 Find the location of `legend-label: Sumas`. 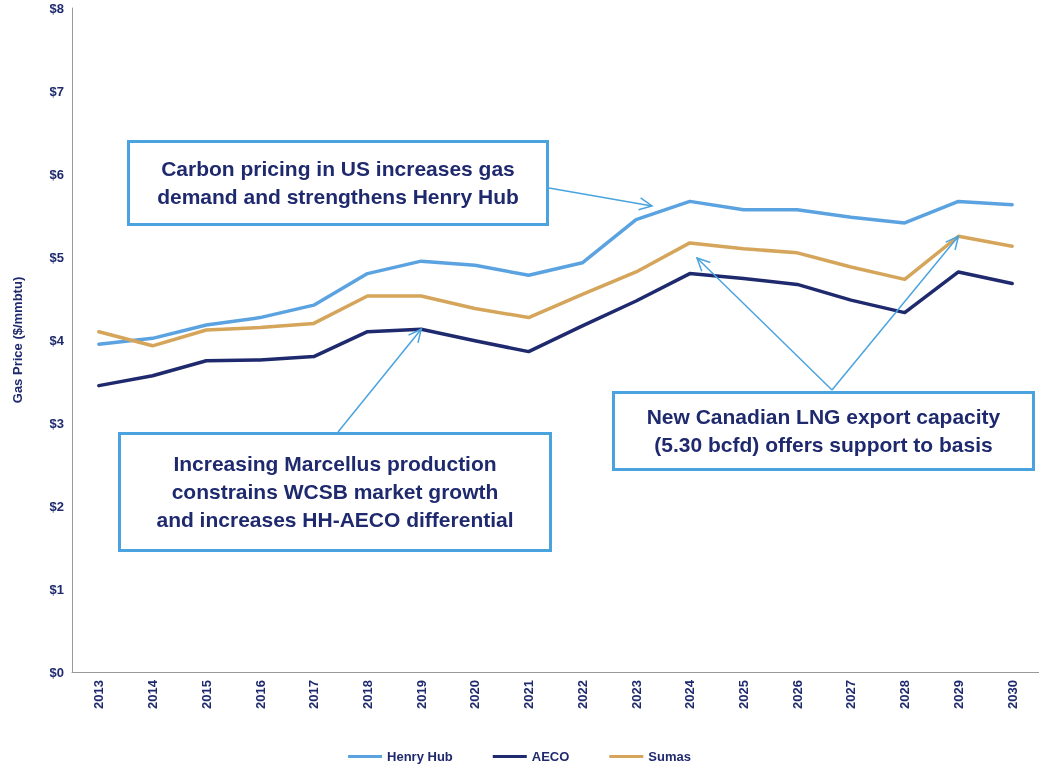

legend-label: Sumas is located at coordinates (669, 756).